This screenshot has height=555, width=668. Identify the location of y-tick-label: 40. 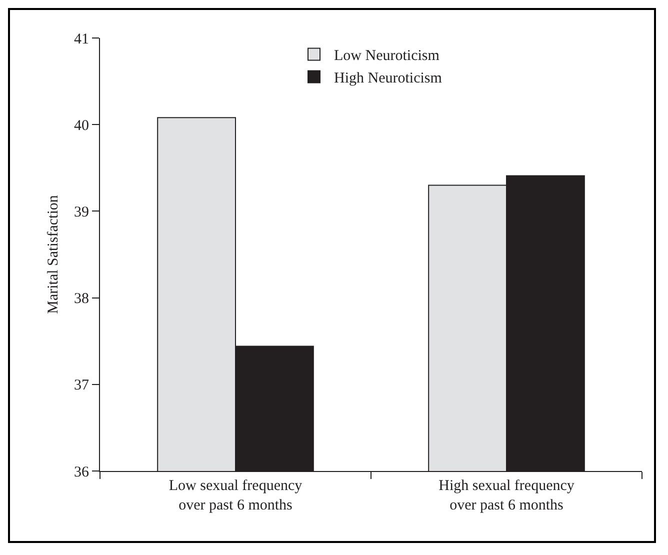
(81, 126).